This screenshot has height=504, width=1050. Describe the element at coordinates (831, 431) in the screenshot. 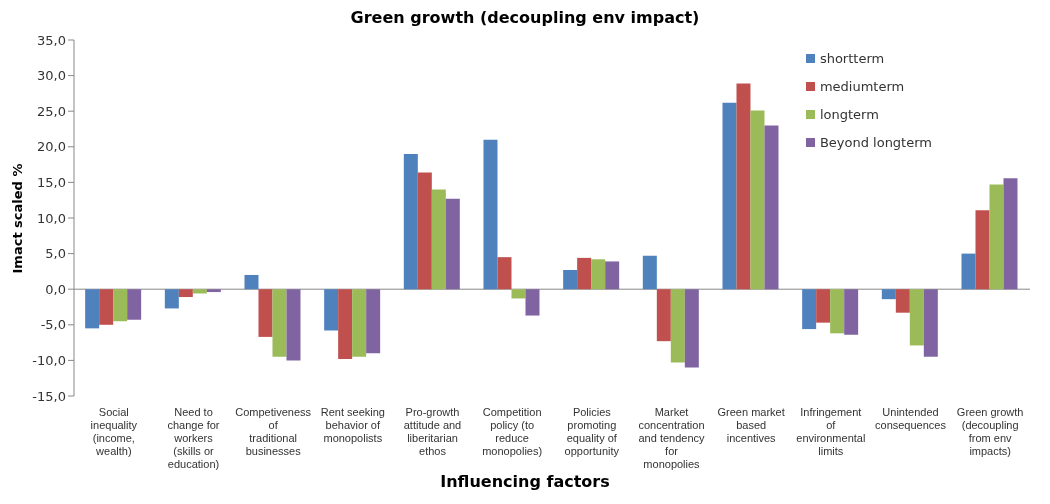

I see `x-tick-label: Infringement of environmental limits` at that location.